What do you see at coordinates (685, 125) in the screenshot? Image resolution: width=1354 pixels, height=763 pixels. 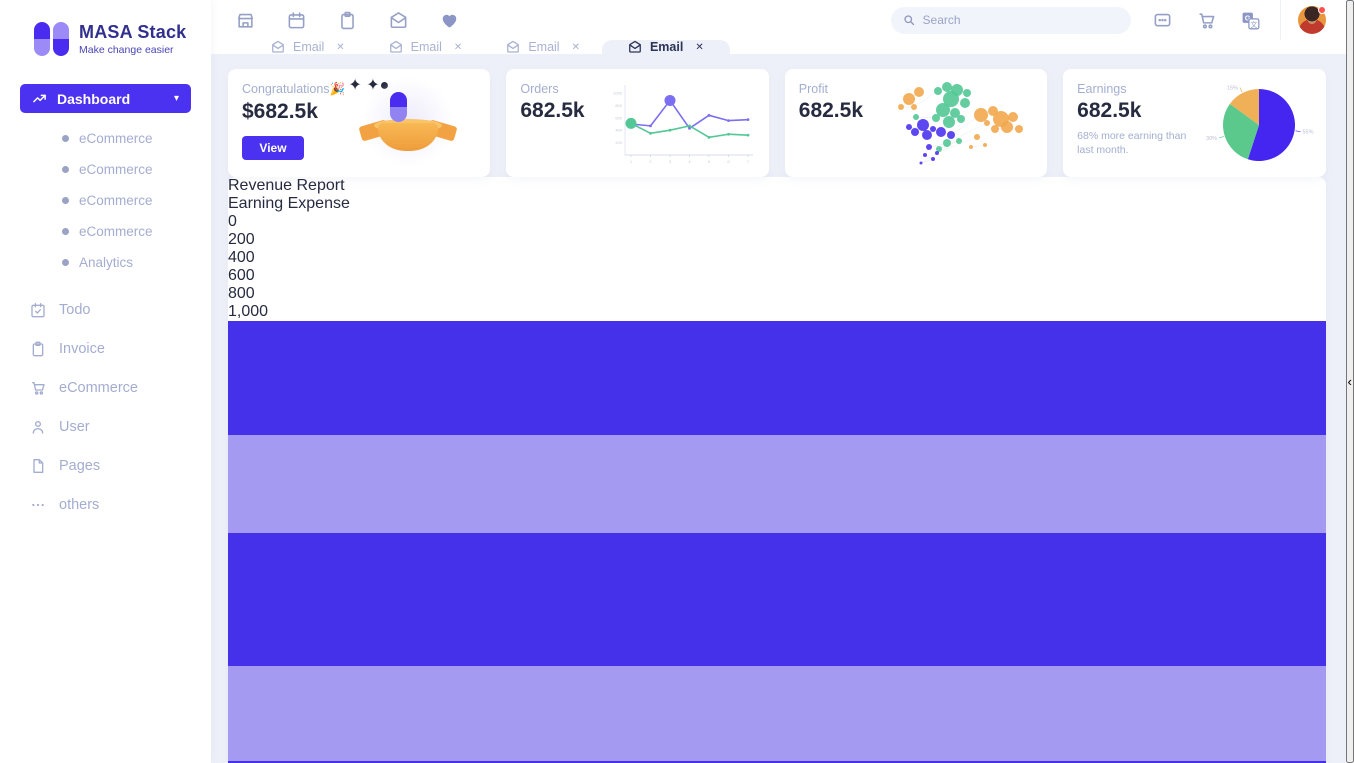 I see `orders-line-chart: 200 400 600 800 1000 1 2 3 4 5 6 7` at bounding box center [685, 125].